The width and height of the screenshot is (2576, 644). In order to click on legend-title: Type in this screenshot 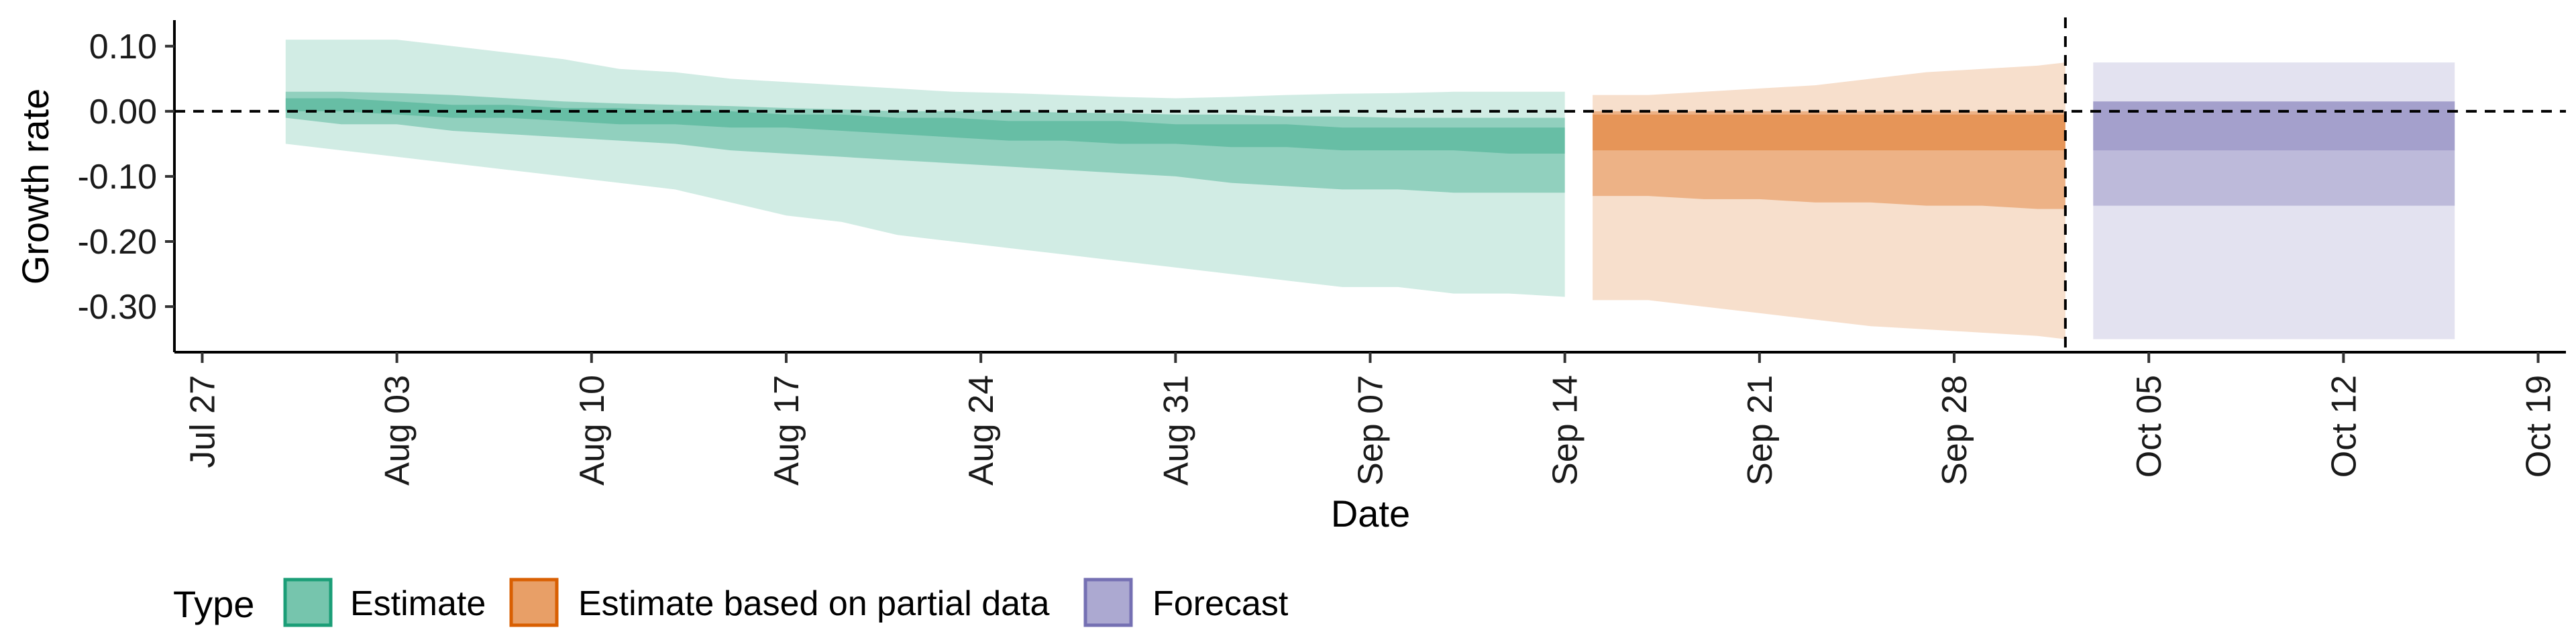, I will do `click(213, 604)`.